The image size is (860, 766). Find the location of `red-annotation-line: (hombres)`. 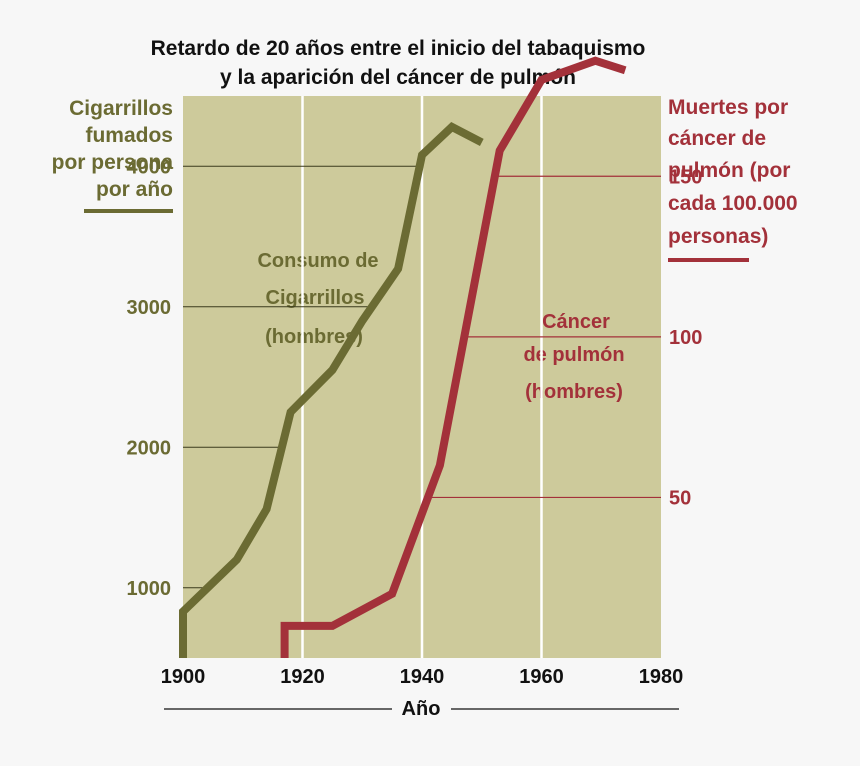

red-annotation-line: (hombres) is located at coordinates (574, 392).